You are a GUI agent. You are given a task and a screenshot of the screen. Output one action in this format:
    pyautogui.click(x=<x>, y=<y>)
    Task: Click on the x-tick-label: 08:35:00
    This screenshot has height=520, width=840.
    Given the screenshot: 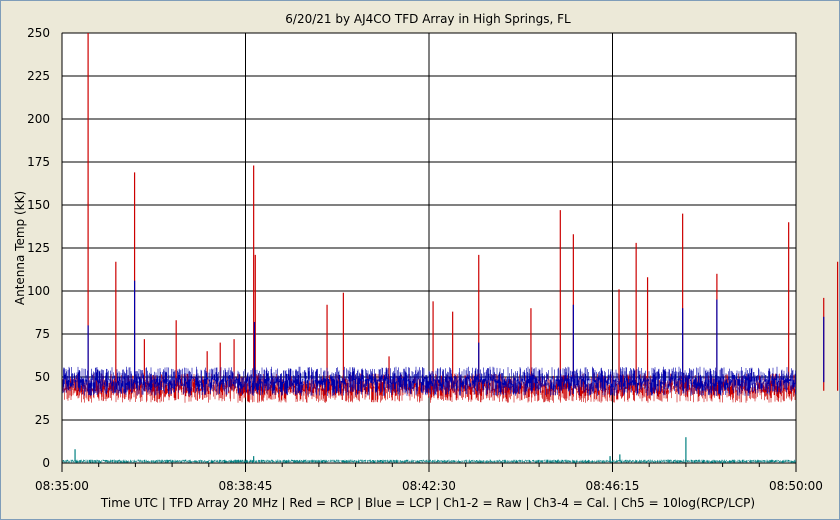 What is the action you would take?
    pyautogui.click(x=62, y=486)
    